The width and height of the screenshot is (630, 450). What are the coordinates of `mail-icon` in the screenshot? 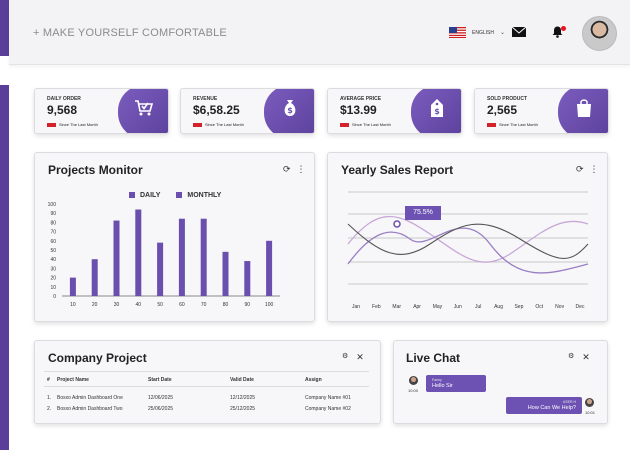 It's located at (519, 32).